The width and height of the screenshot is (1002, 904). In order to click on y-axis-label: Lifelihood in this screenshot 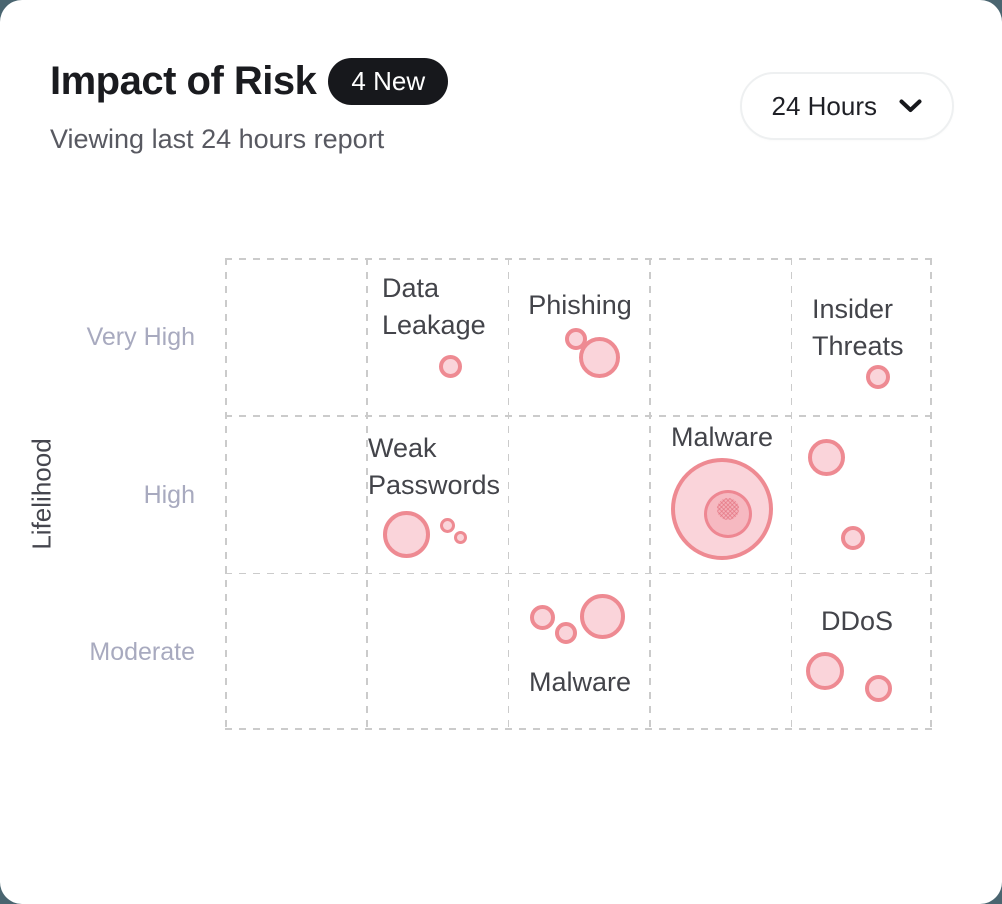, I will do `click(41, 494)`.